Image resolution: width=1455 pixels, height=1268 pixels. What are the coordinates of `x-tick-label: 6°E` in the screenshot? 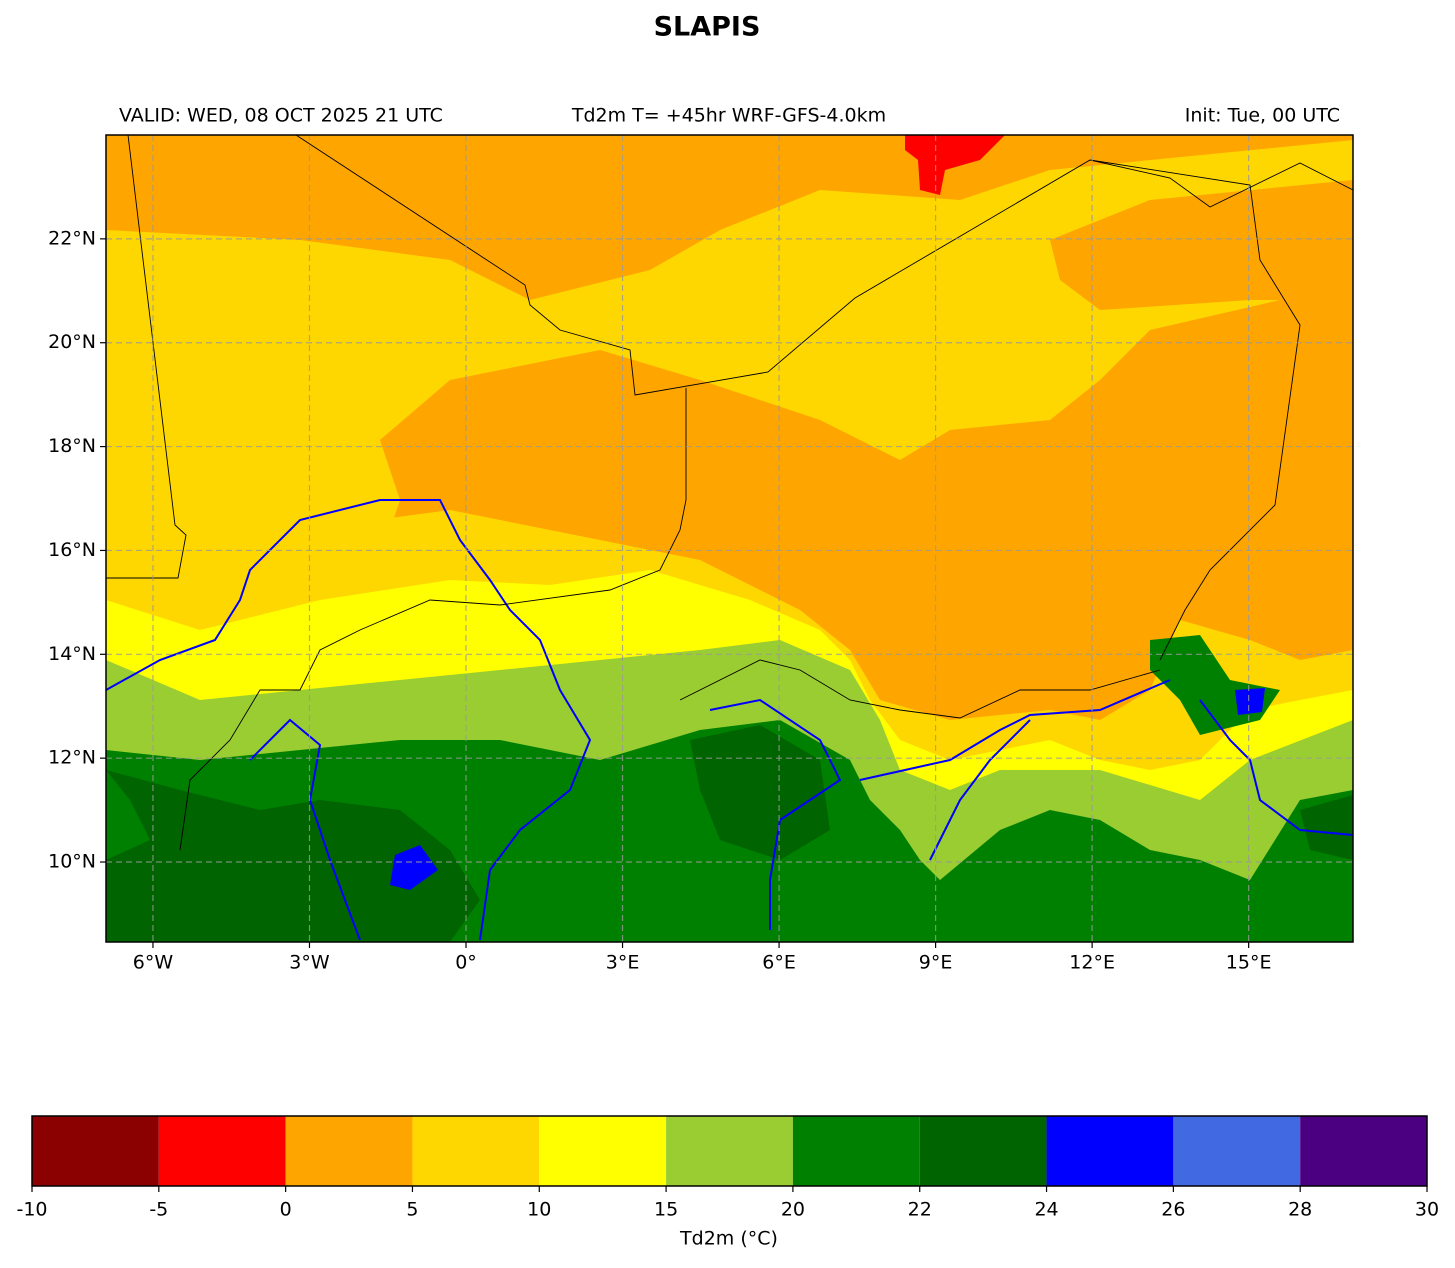 It's located at (779, 963).